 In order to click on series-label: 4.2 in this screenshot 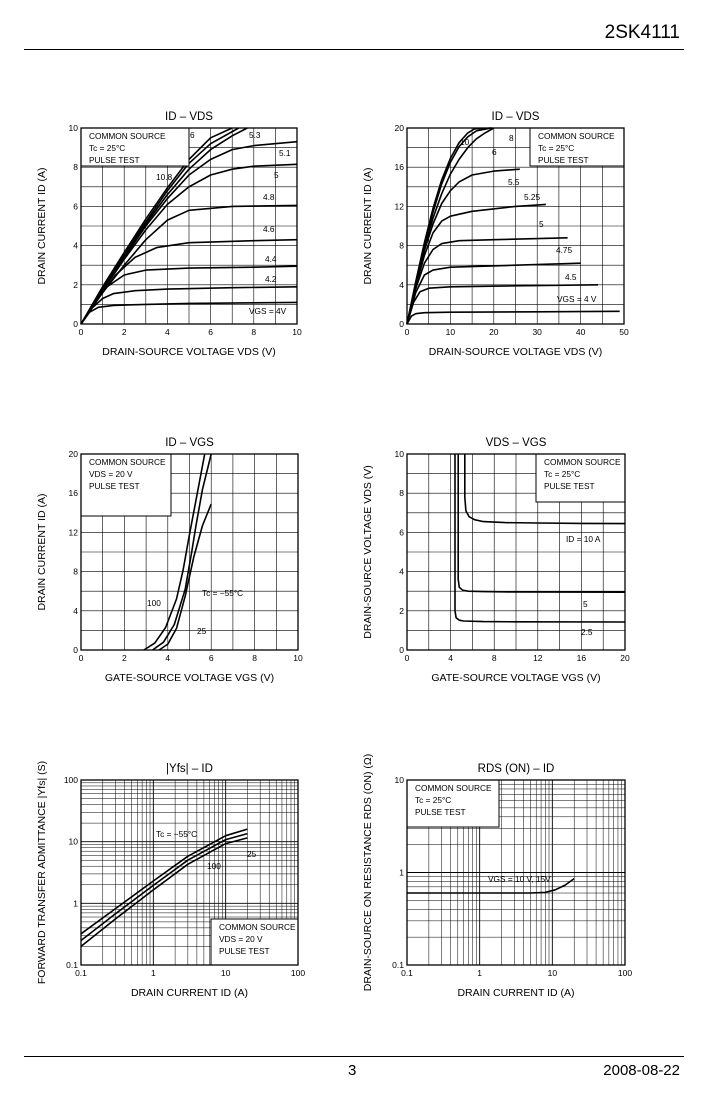, I will do `click(271, 279)`.